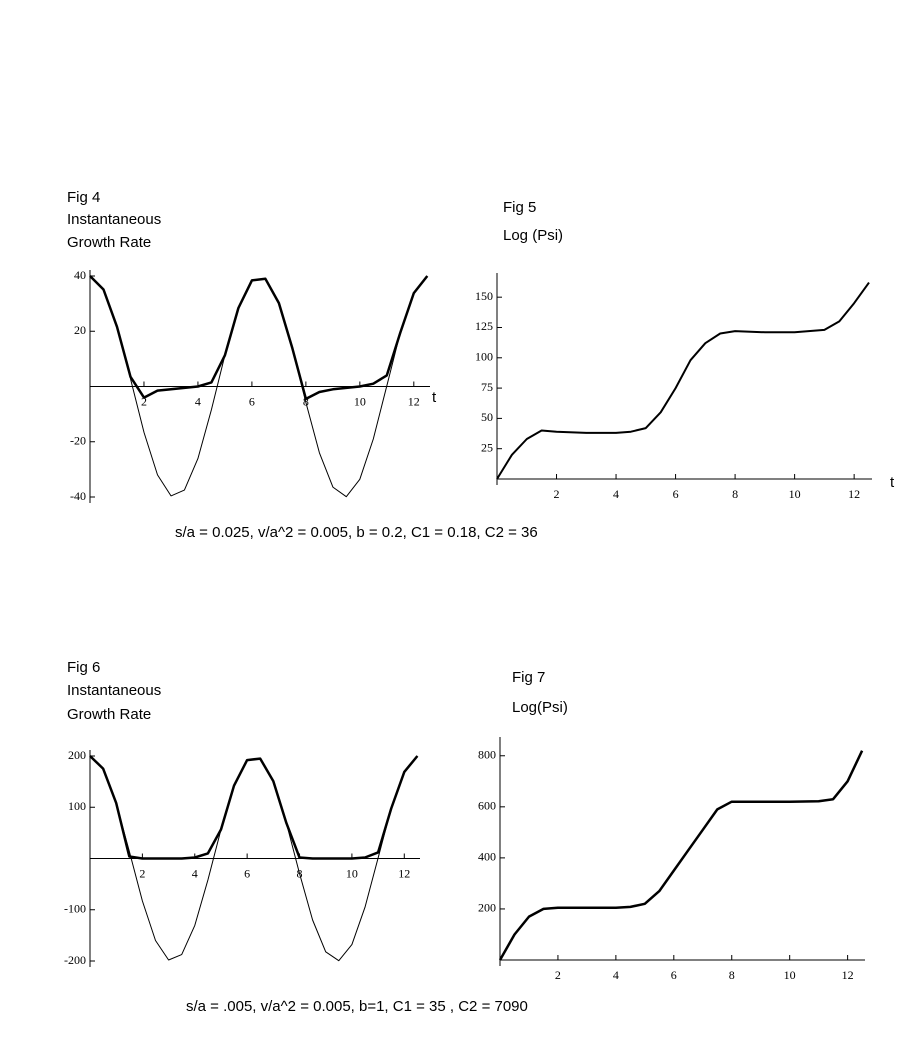 Image resolution: width=900 pixels, height=1059 pixels. What do you see at coordinates (80, 275) in the screenshot?
I see `y-tick-label: 40` at bounding box center [80, 275].